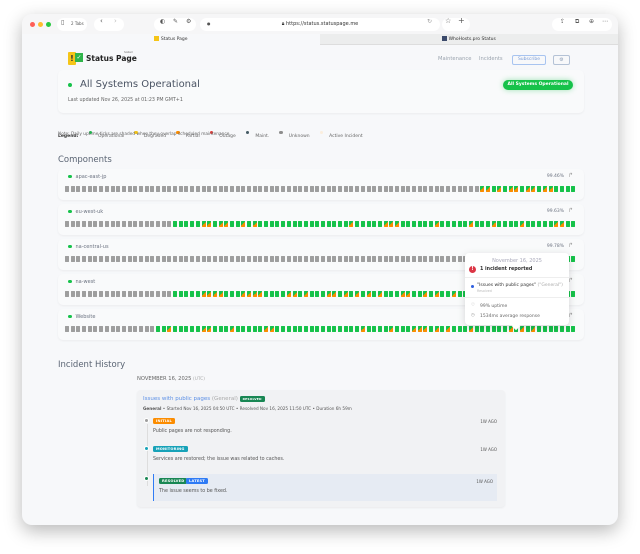  What do you see at coordinates (320, 24) in the screenshot?
I see `address-bar: 🔒︎ https://status.statuspage.me` at bounding box center [320, 24].